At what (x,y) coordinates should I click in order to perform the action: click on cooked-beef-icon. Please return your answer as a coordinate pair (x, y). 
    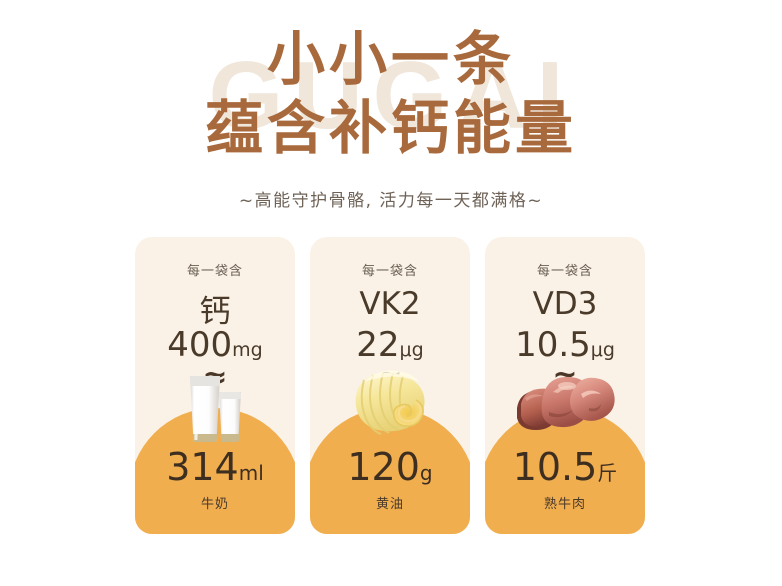
    Looking at the image, I should click on (565, 402).